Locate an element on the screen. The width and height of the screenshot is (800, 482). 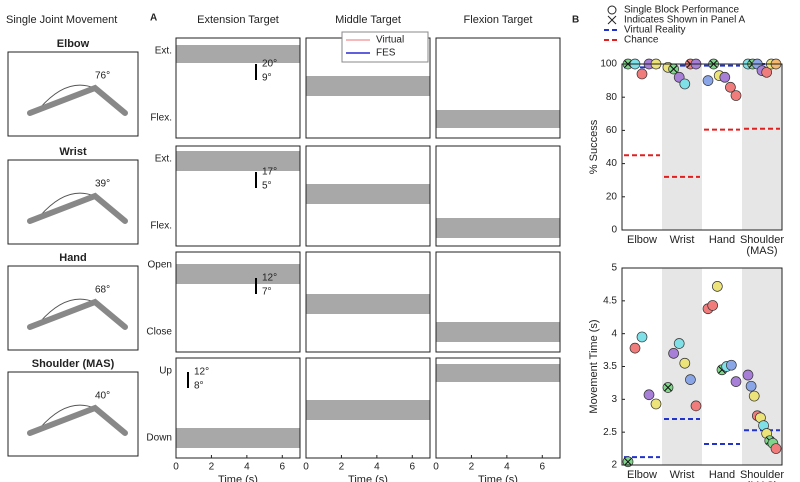
y-label: Up is located at coordinates (165, 371).